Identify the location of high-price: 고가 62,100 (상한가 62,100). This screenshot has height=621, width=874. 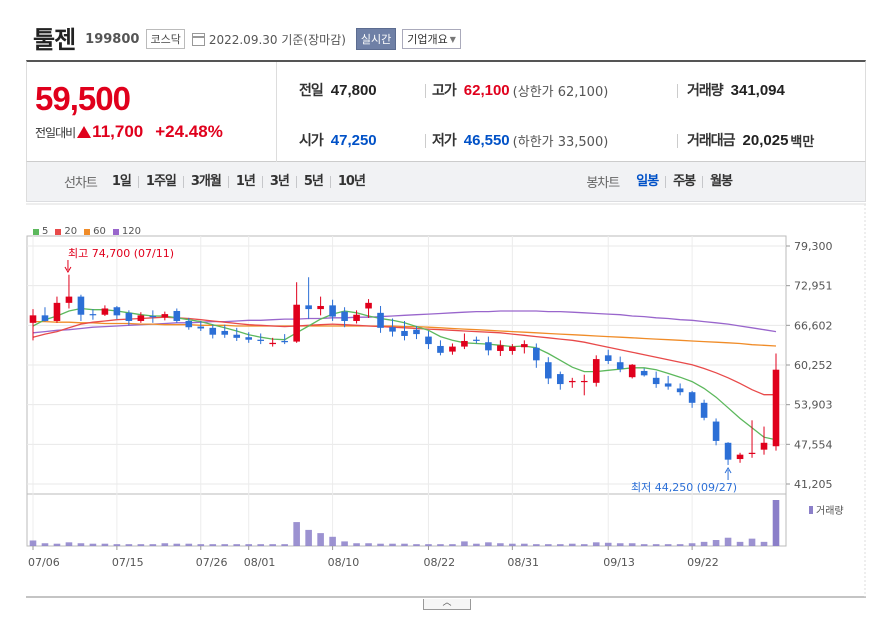
(520, 90).